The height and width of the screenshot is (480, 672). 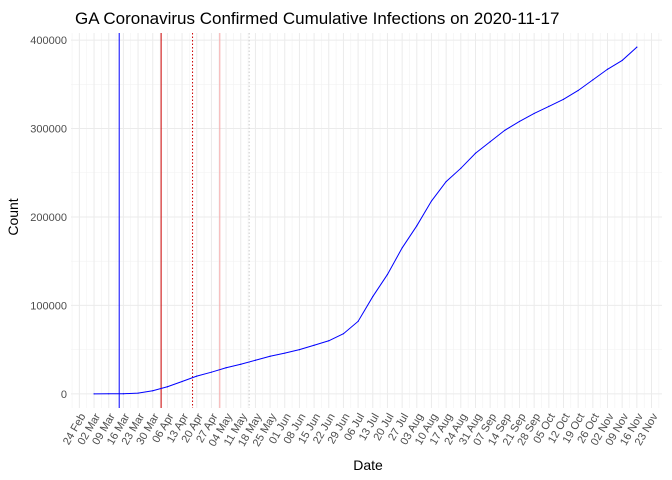 I want to click on x-axis-title: Date, so click(x=368, y=465).